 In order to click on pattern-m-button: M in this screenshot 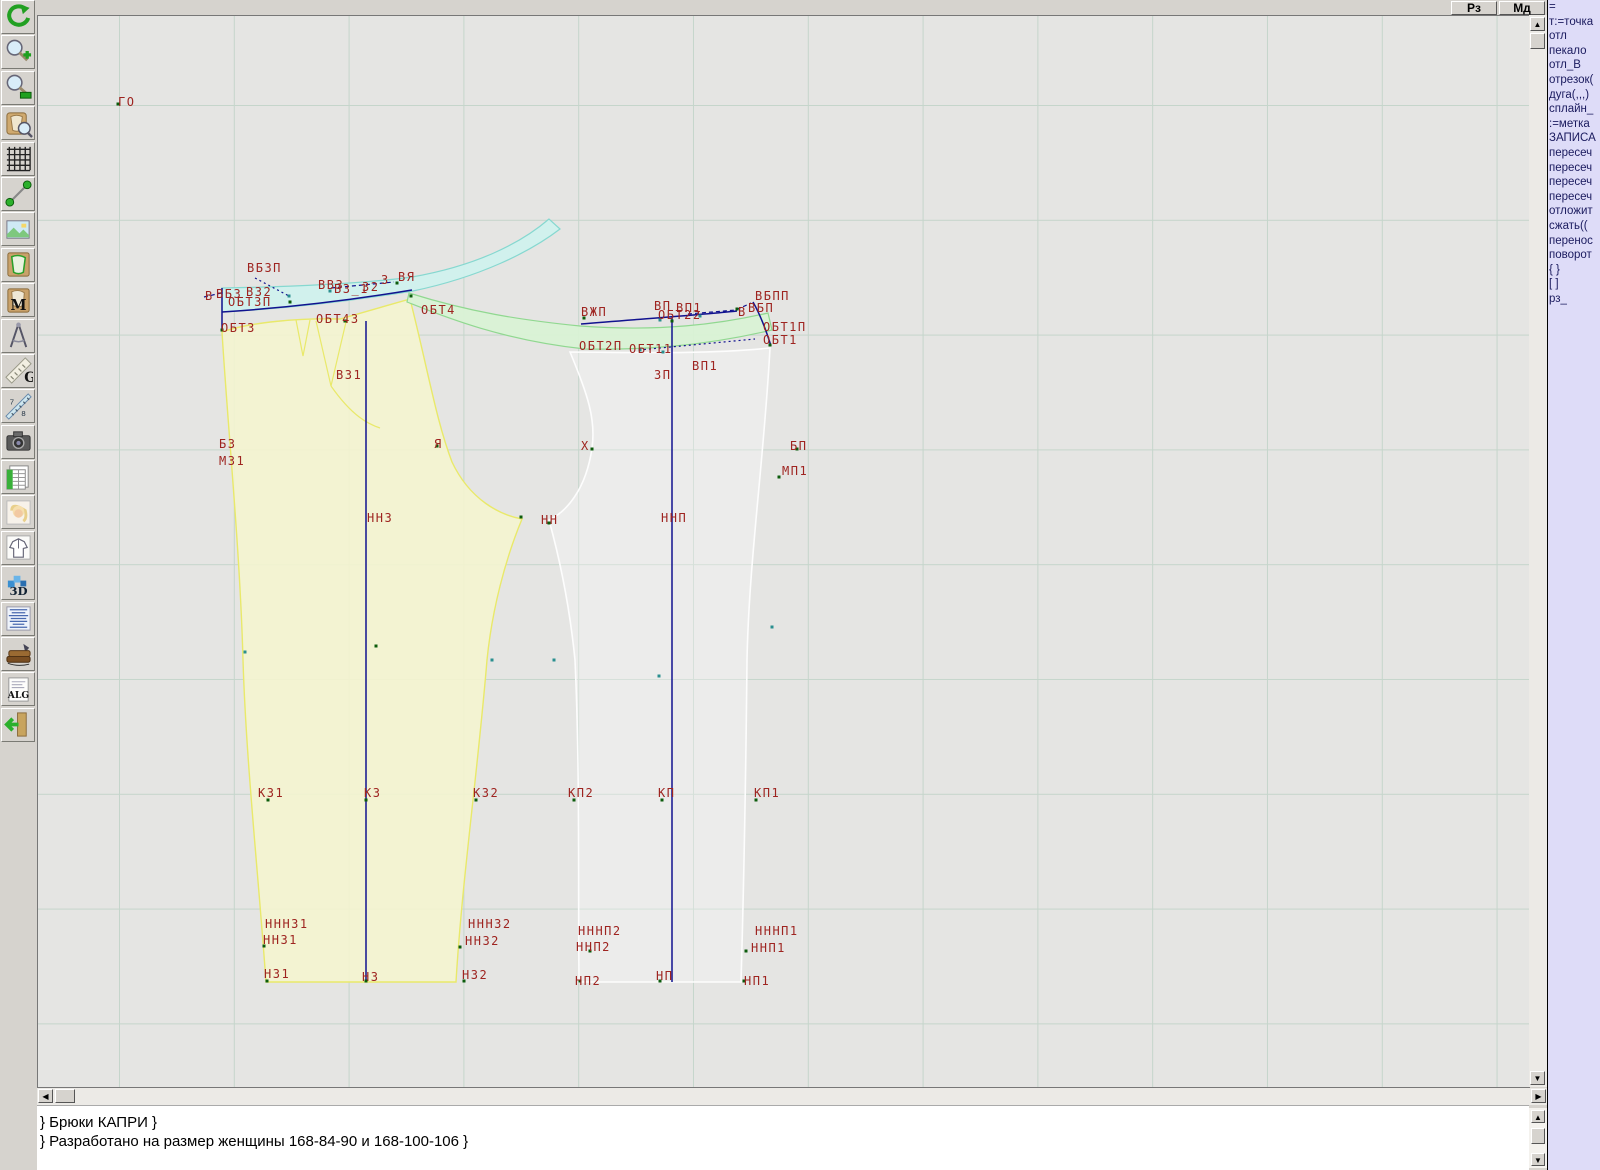, I will do `click(18, 300)`.